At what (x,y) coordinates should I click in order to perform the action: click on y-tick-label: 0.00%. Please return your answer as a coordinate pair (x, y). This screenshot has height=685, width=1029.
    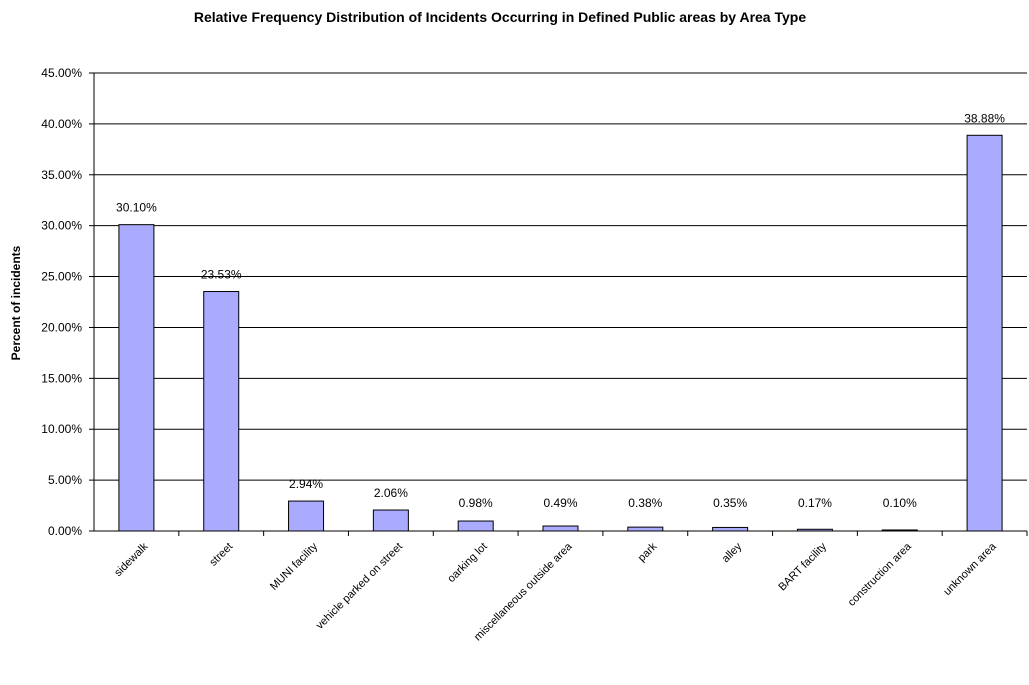
    Looking at the image, I should click on (65, 531).